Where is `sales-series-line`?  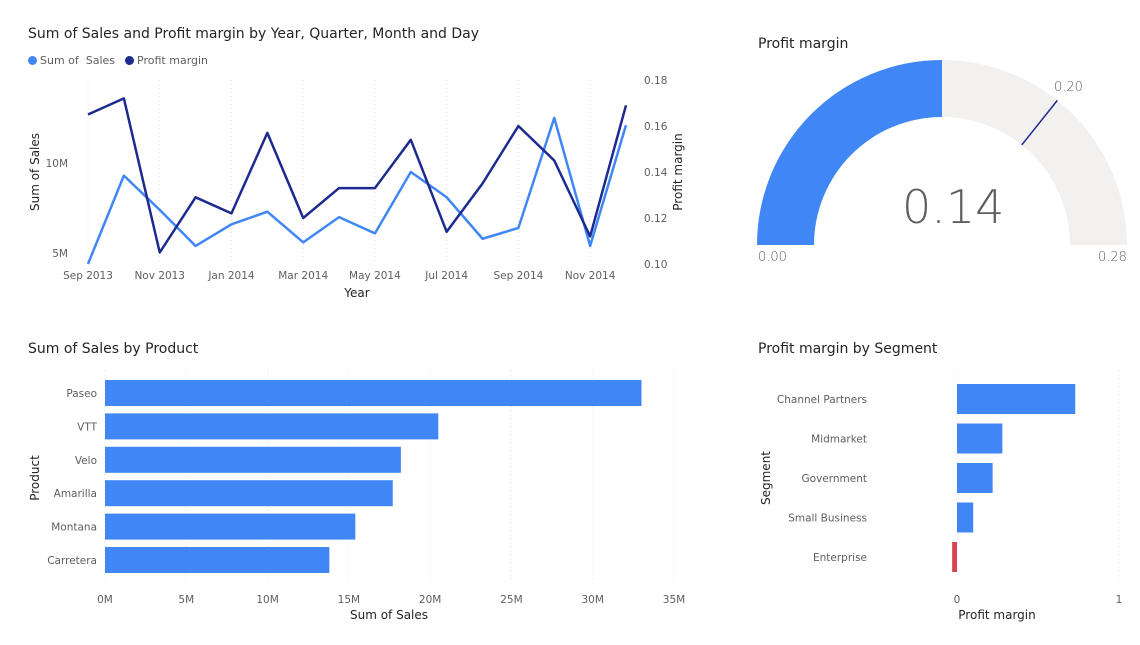
sales-series-line is located at coordinates (357, 190).